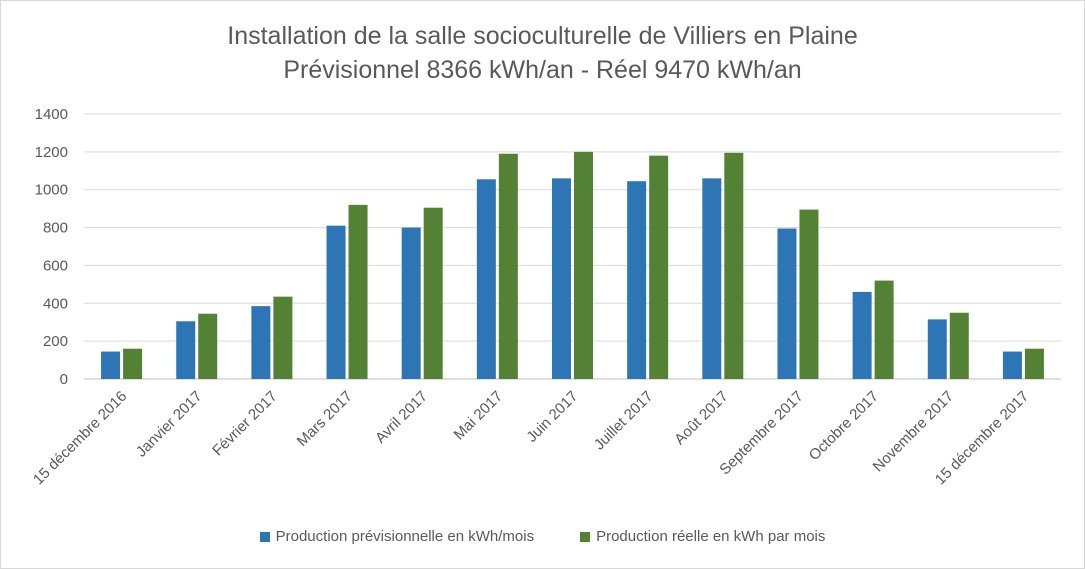 This screenshot has width=1085, height=569. Describe the element at coordinates (701, 418) in the screenshot. I see `x-tick-label: Août 2017` at that location.